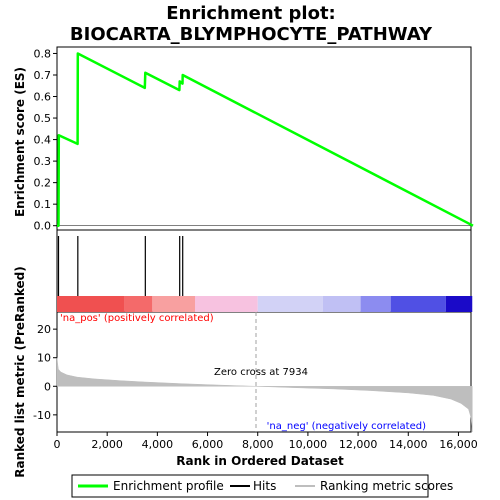  I want to click on x-tick-label: 14,000, so click(408, 444).